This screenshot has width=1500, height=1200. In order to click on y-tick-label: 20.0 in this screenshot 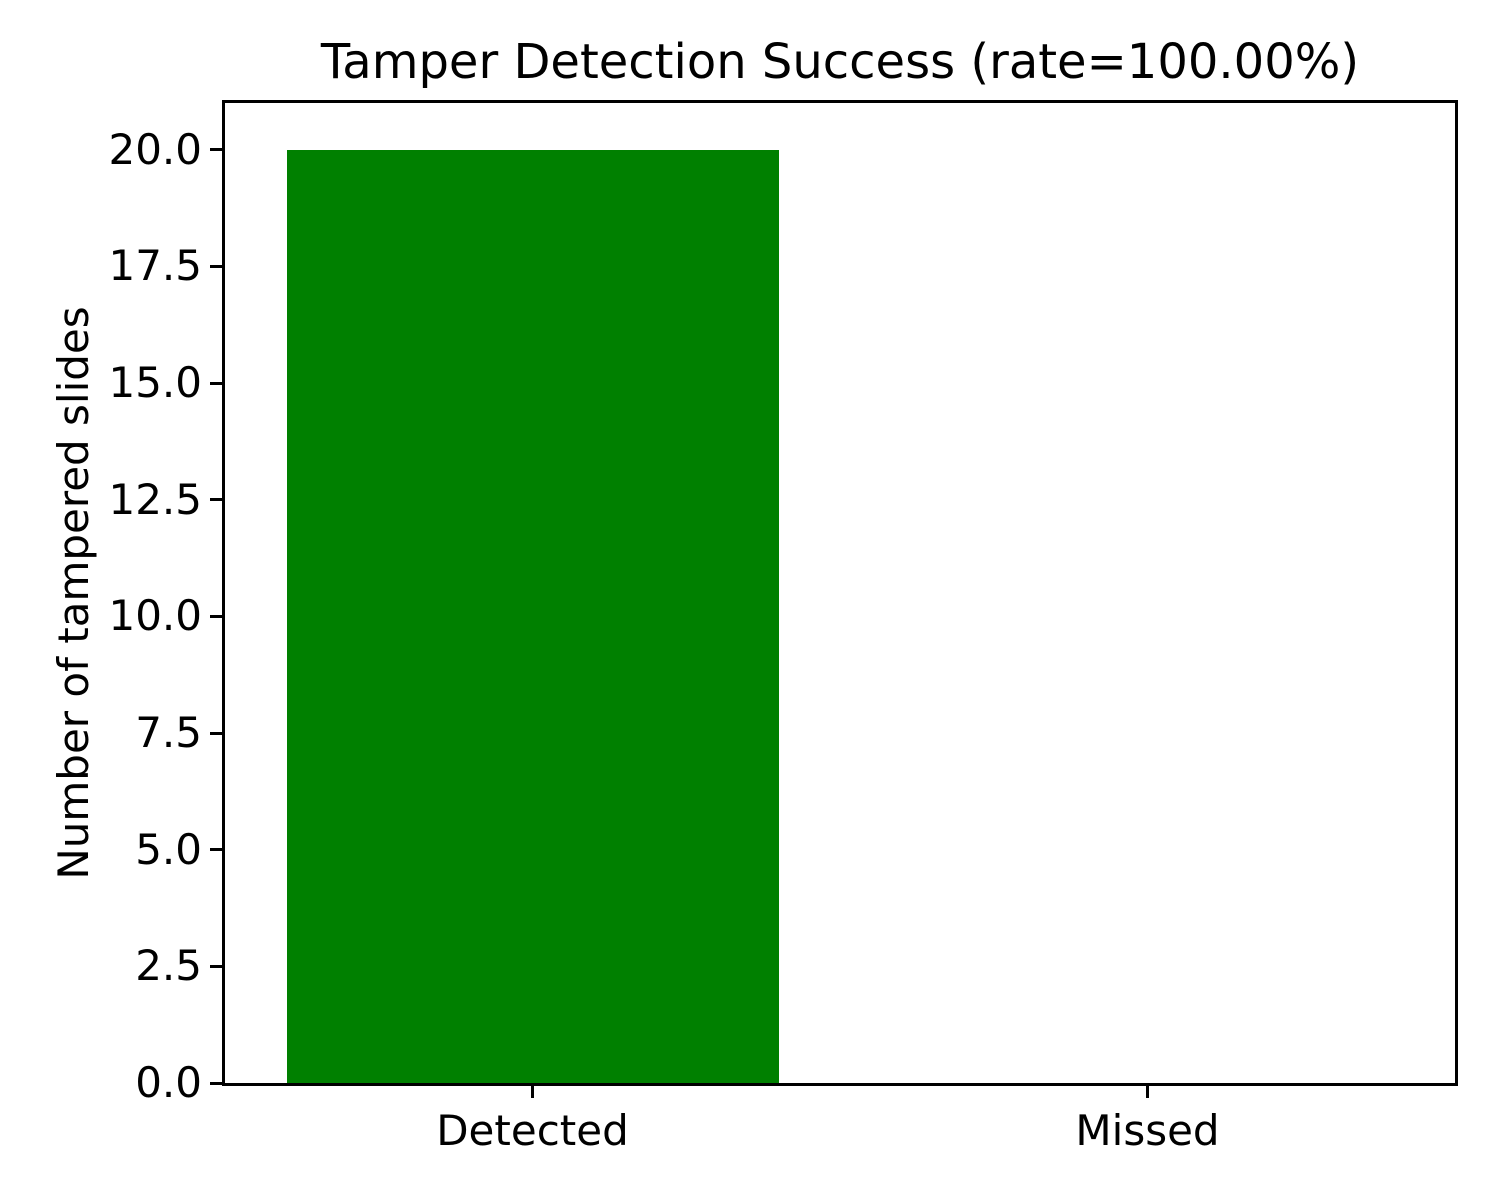, I will do `click(155, 149)`.